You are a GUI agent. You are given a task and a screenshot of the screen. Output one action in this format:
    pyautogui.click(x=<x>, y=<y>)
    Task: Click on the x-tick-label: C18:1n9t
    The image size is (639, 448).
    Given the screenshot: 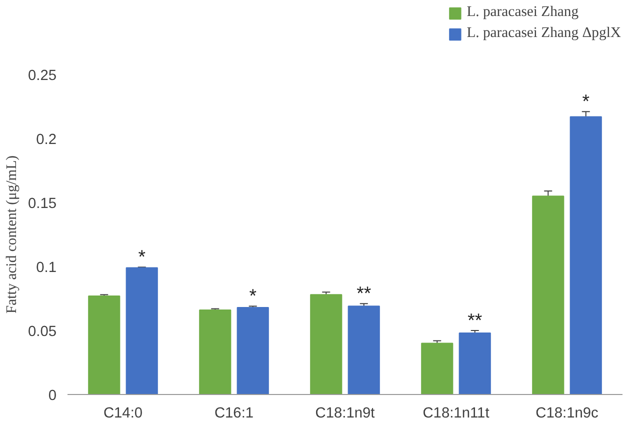 What is the action you would take?
    pyautogui.click(x=345, y=414)
    